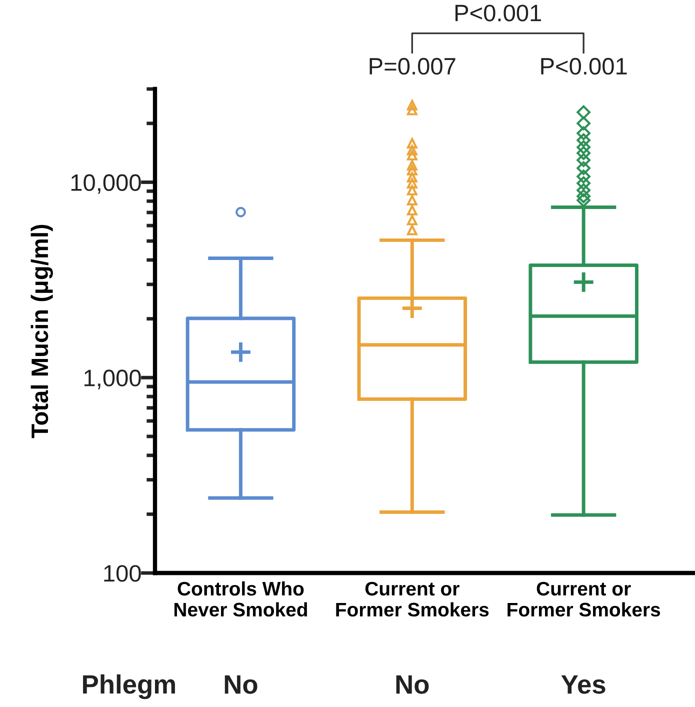 This screenshot has height=707, width=695. I want to click on x-tick-label: Controls Who Never Smoked, so click(240, 599).